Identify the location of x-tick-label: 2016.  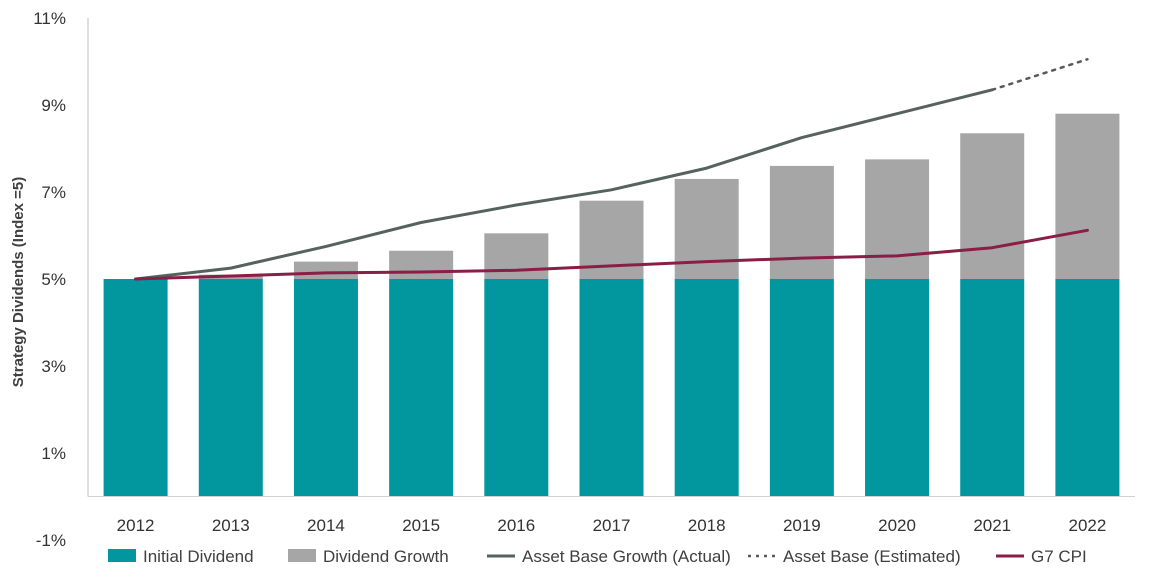
(516, 525).